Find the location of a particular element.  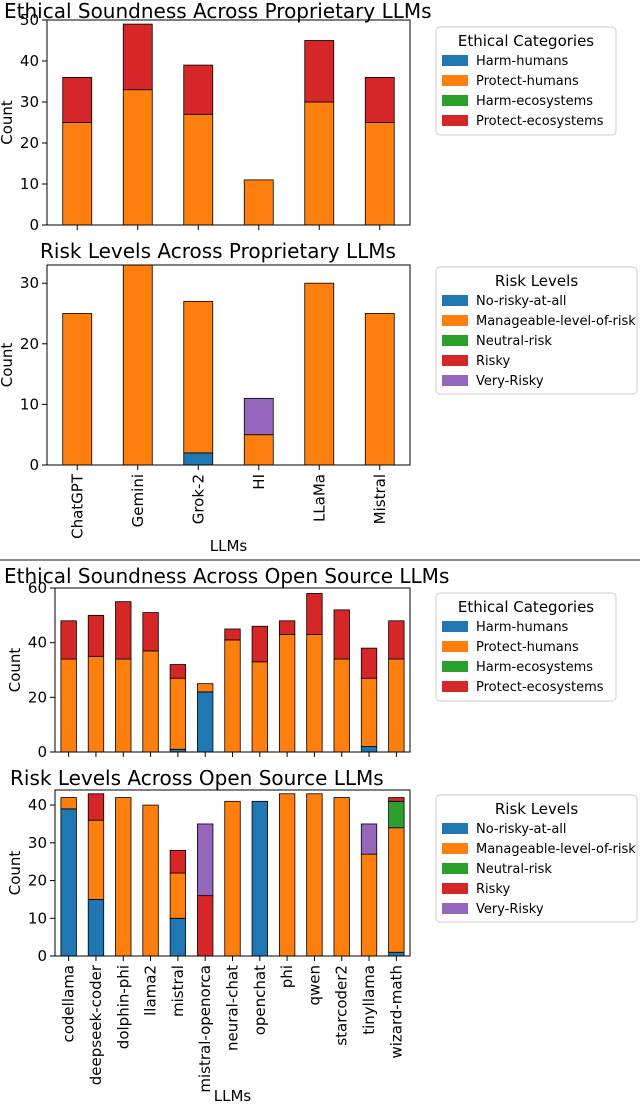

chart3-ytick-label-3: 30 is located at coordinates (37, 843).